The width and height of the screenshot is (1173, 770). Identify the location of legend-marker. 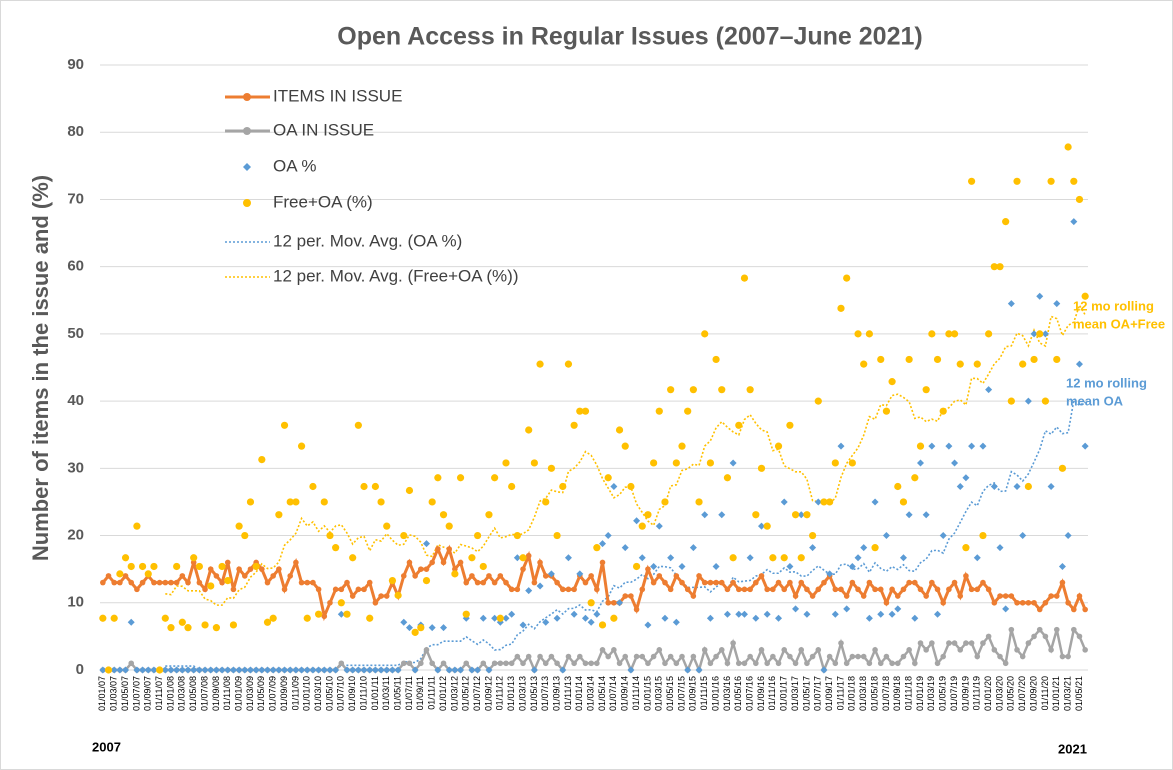
(247, 203).